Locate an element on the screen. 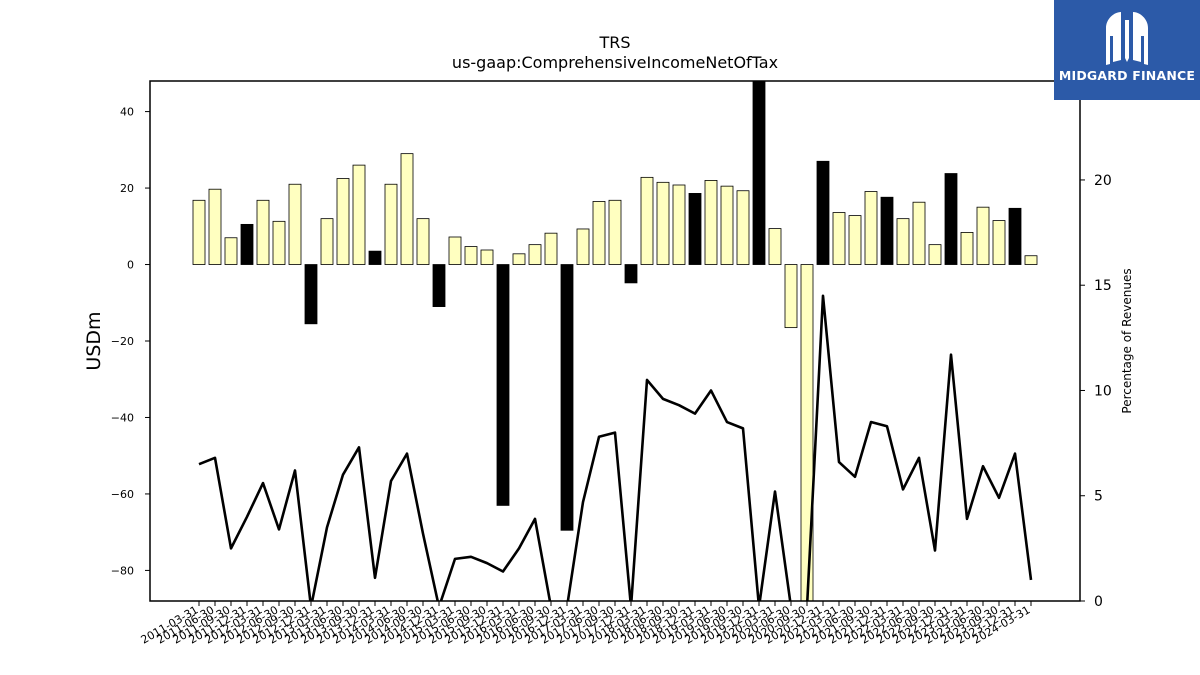 The image size is (1200, 675). y-tick-label: 20 is located at coordinates (127, 188).